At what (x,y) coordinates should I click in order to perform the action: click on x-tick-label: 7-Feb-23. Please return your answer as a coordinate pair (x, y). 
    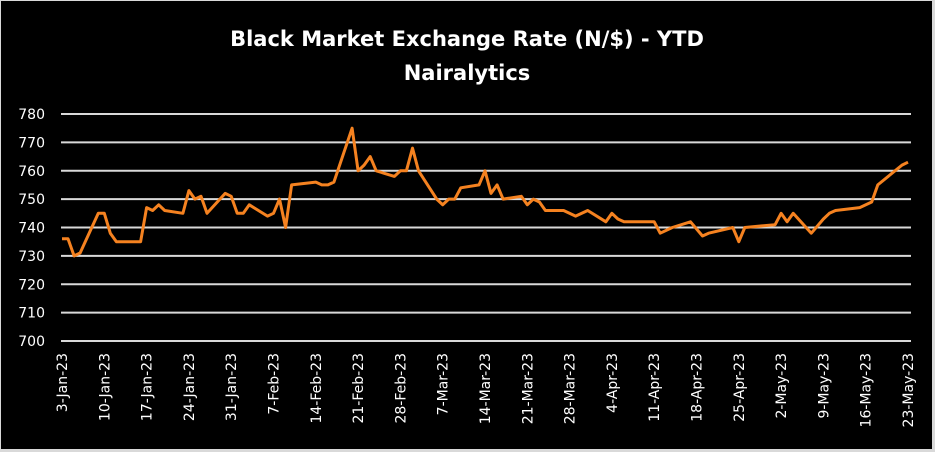
    Looking at the image, I should click on (275, 384).